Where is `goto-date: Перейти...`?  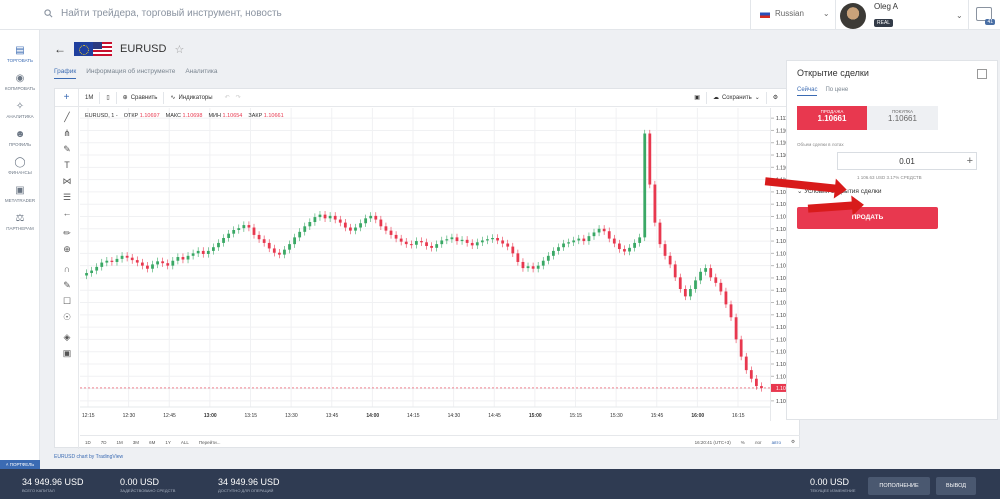 goto-date: Перейти... is located at coordinates (209, 442).